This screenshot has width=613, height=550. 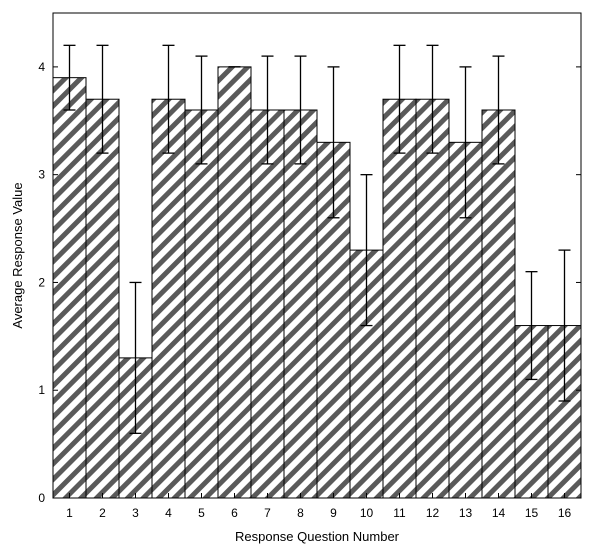 I want to click on x-tick-label: 15, so click(x=532, y=513).